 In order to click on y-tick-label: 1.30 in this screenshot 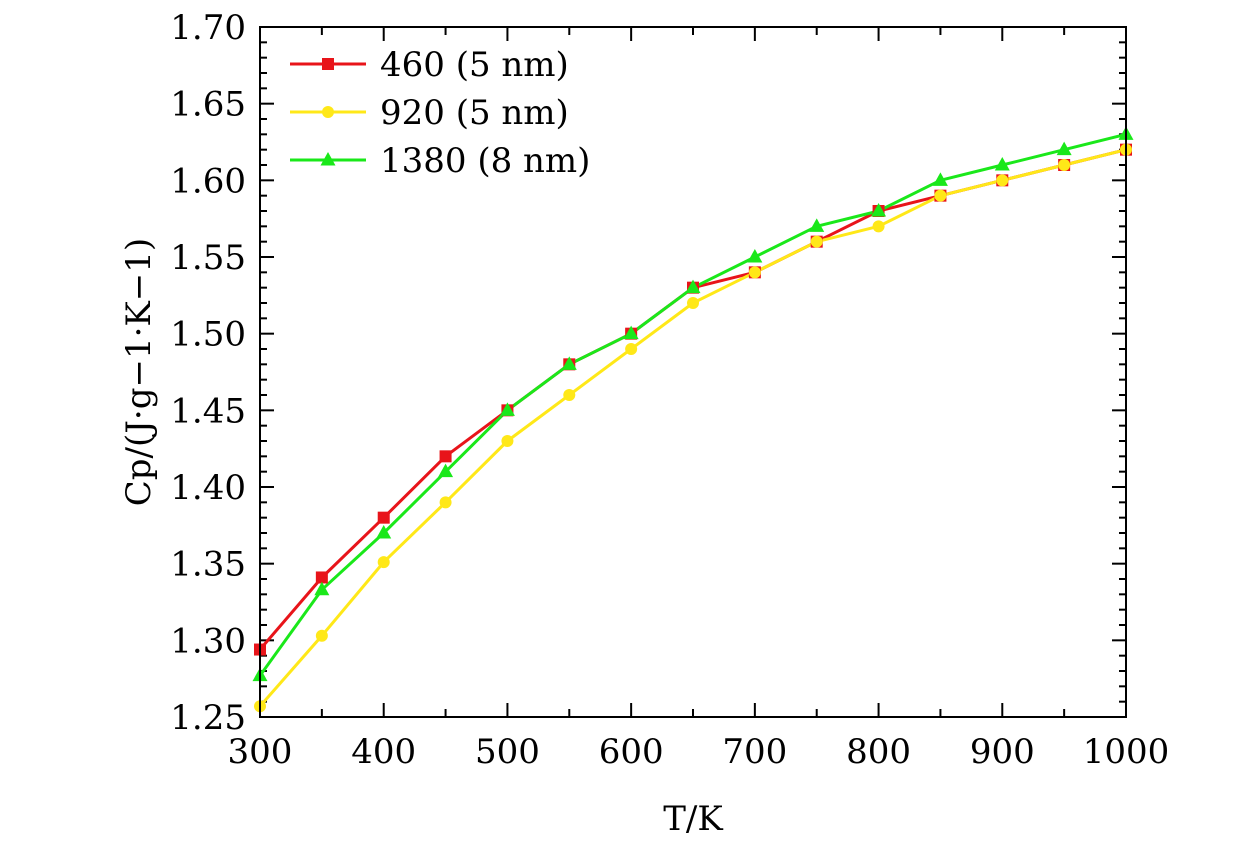, I will do `click(208, 641)`.